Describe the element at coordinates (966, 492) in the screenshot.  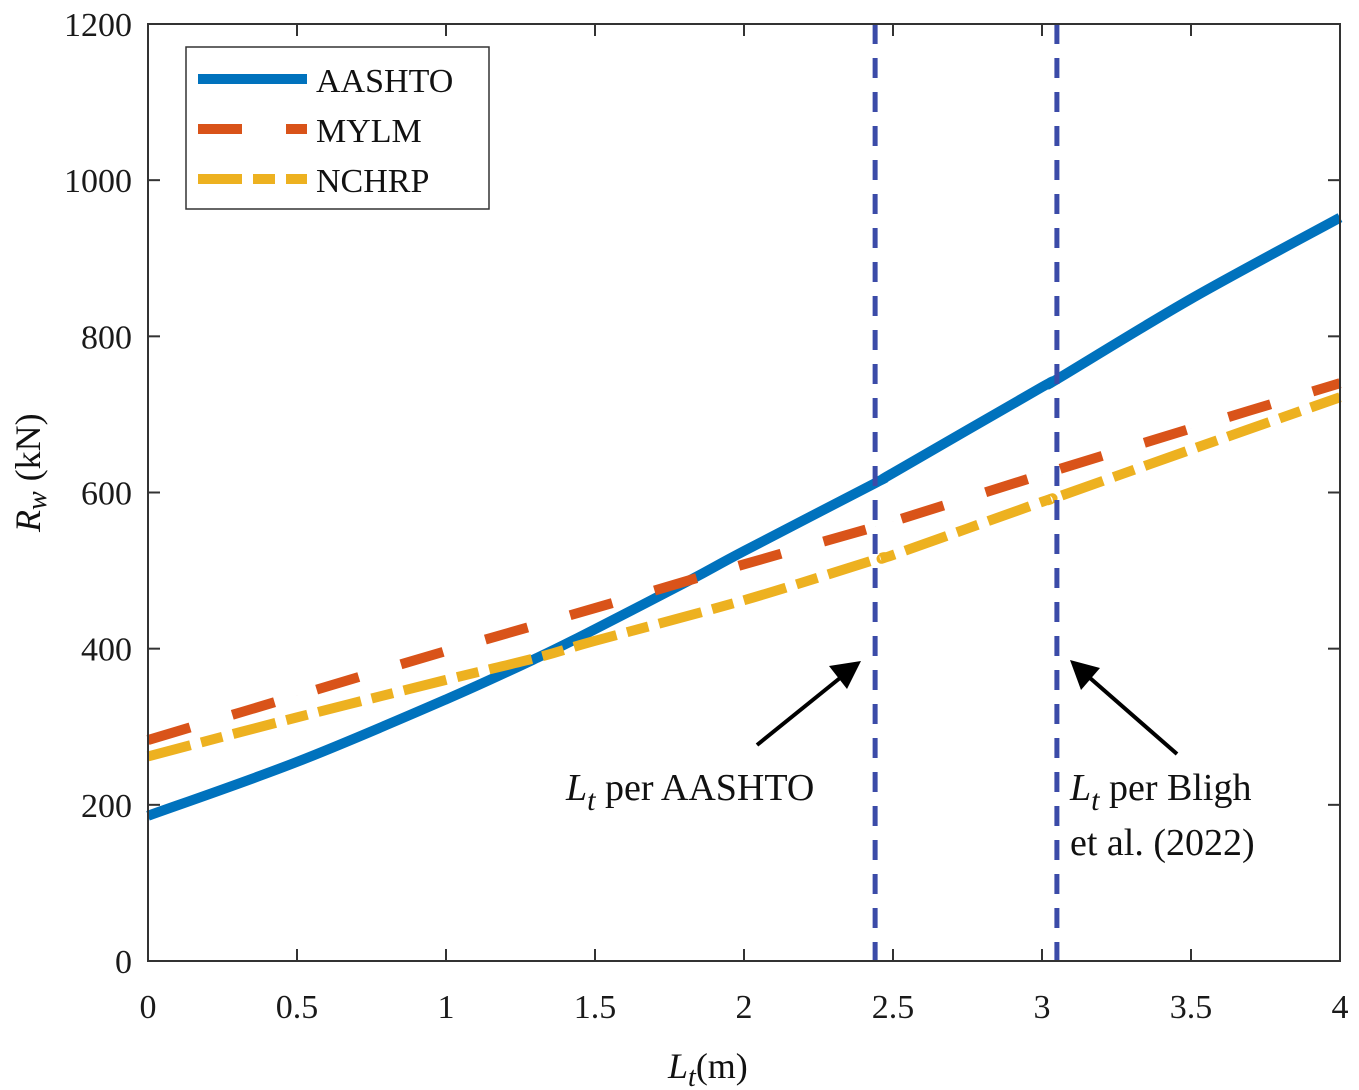
I see `vline-layer` at that location.